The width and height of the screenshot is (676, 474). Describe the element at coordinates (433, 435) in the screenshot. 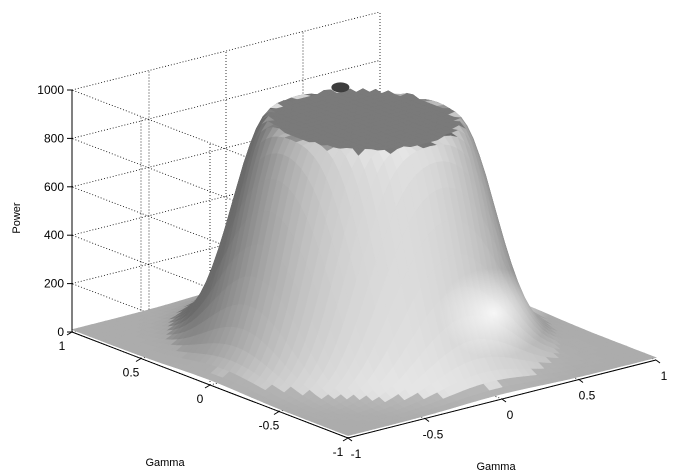

I see `x-tick-label: -0.5` at that location.